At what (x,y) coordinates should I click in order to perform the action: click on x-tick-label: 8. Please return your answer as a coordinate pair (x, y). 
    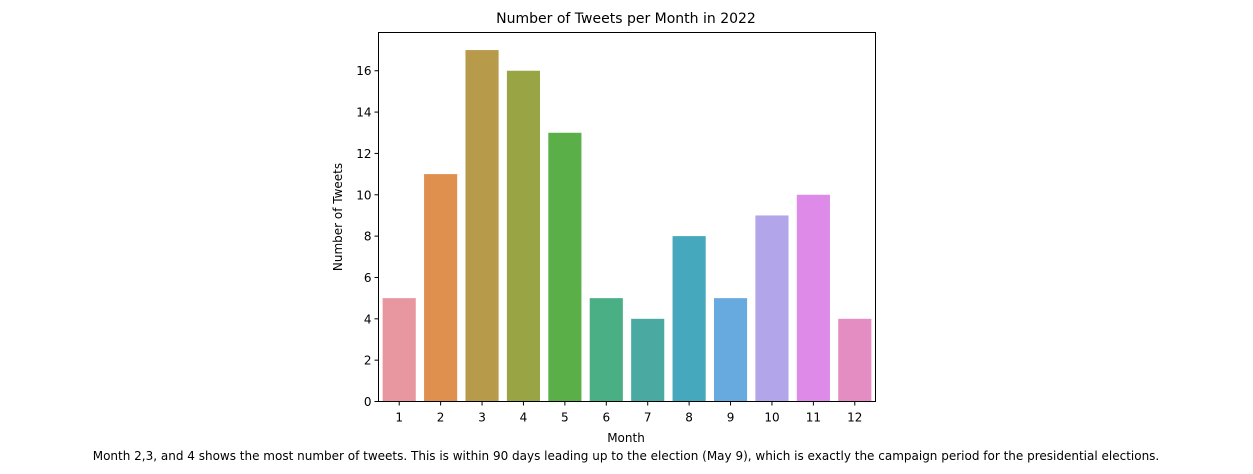
    Looking at the image, I should click on (689, 418).